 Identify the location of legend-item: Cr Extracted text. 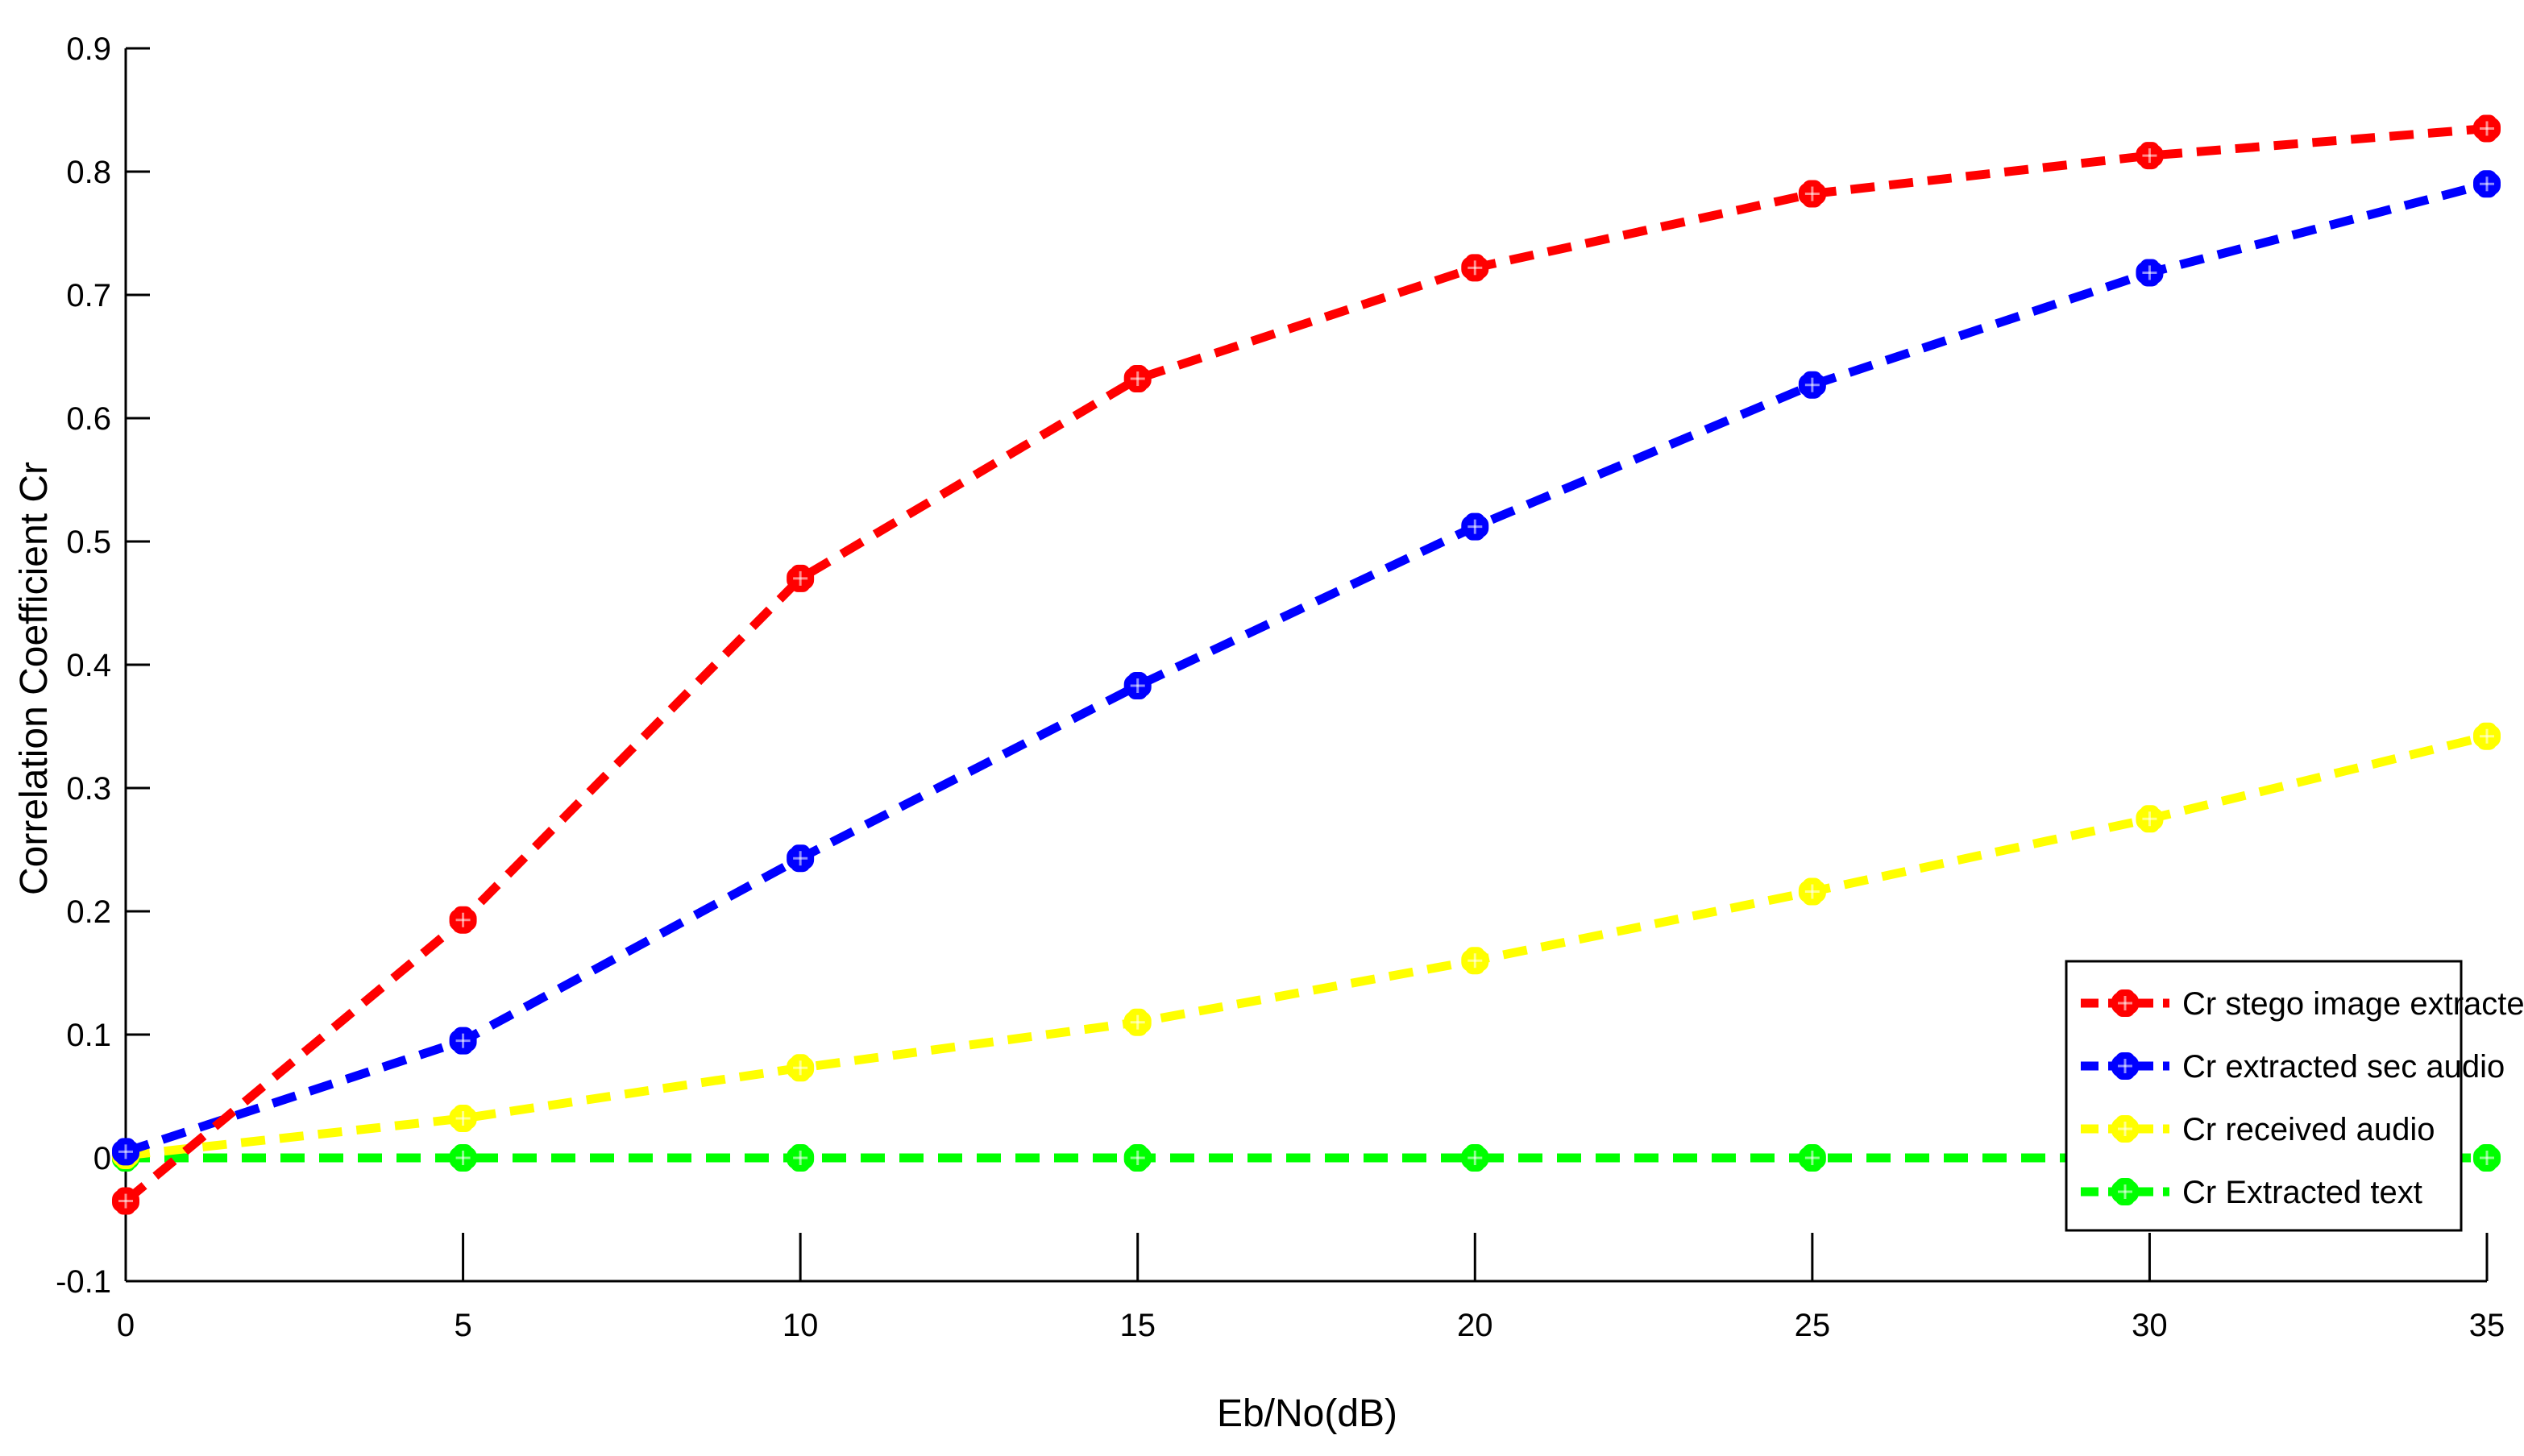
(2251, 1192).